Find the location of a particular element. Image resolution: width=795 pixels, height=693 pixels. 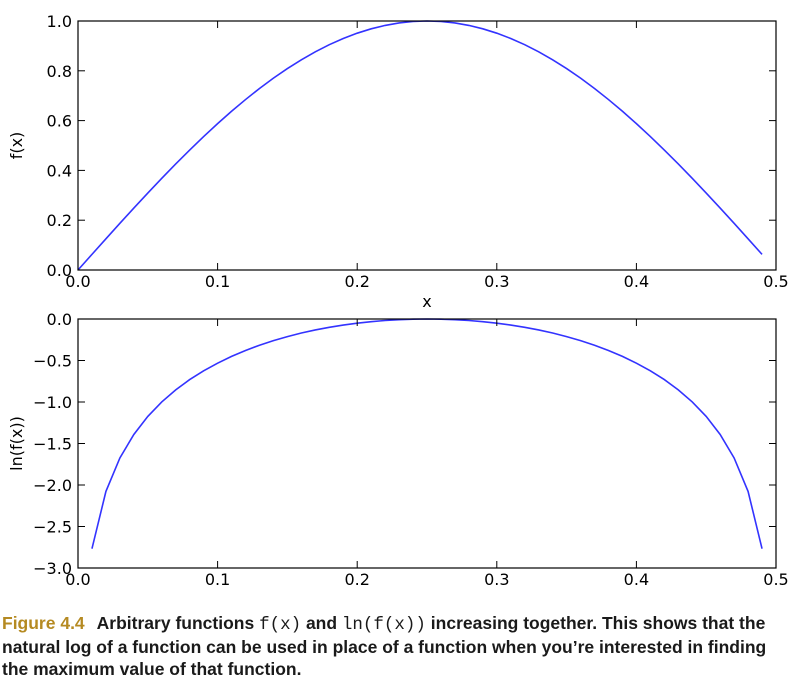

figure-label: Figure 4.4 is located at coordinates (43, 623).